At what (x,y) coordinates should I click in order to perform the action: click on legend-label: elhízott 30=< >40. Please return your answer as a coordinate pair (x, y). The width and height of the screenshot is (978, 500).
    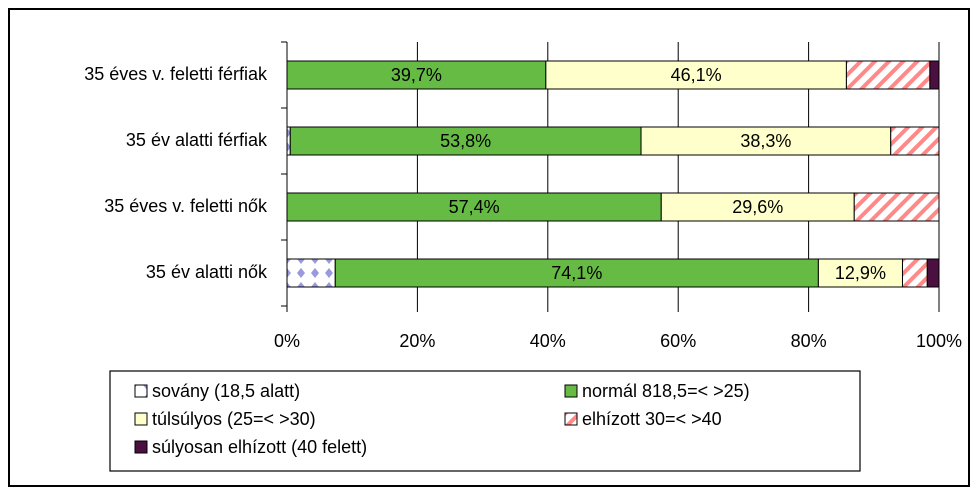
    Looking at the image, I should click on (652, 419).